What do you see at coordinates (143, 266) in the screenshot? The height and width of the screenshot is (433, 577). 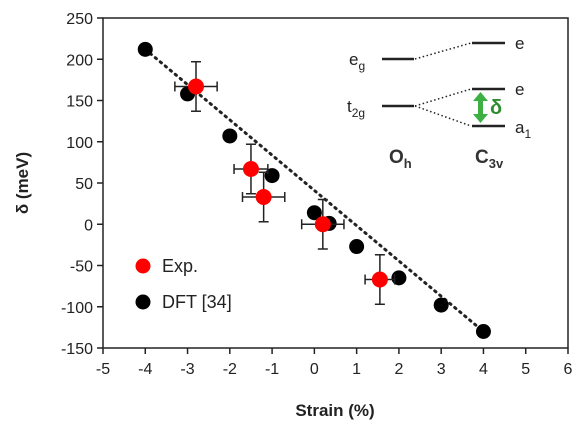 I see `legend-marker-exp` at bounding box center [143, 266].